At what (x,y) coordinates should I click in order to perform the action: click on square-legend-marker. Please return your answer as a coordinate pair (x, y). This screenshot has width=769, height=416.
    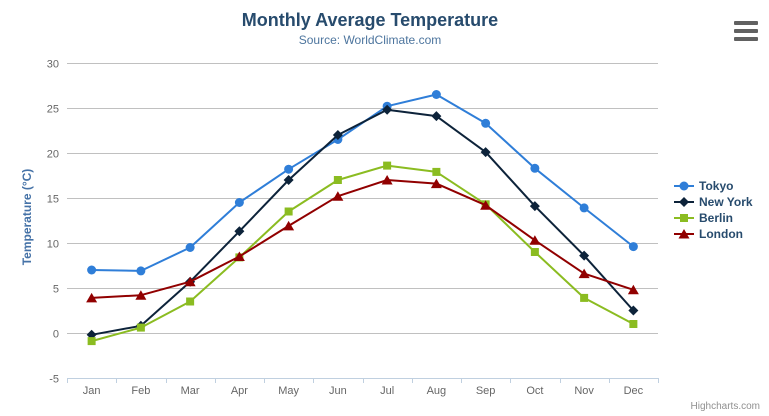
    Looking at the image, I should click on (684, 218).